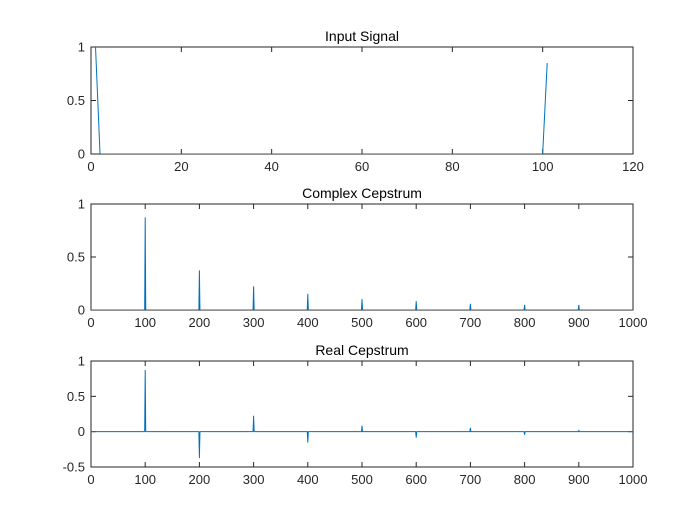  Describe the element at coordinates (362, 36) in the screenshot. I see `subplot-title: Input Signal` at that location.